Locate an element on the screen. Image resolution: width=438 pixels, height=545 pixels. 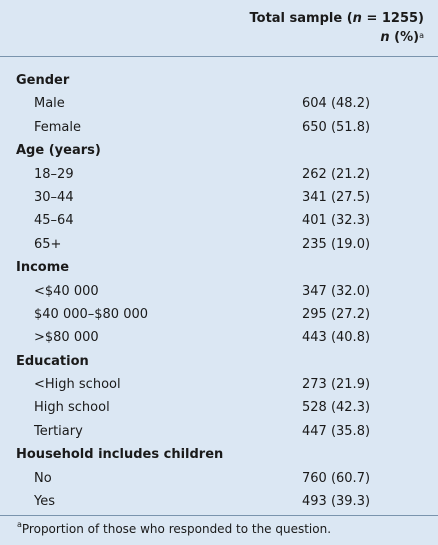
table-row: 18–29 262 (21.2) is located at coordinates (219, 174).